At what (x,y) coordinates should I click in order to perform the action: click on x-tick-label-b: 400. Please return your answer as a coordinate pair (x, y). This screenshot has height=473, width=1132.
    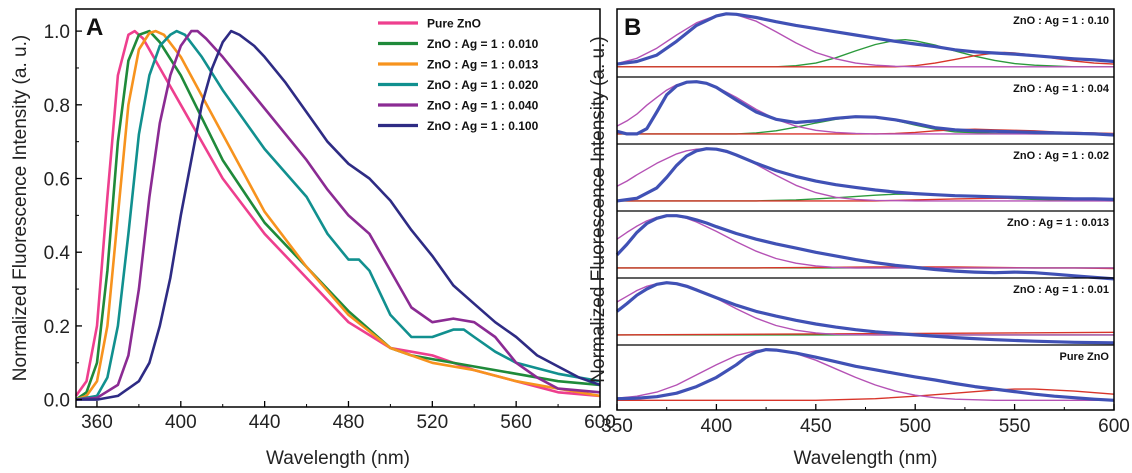
    Looking at the image, I should click on (717, 426).